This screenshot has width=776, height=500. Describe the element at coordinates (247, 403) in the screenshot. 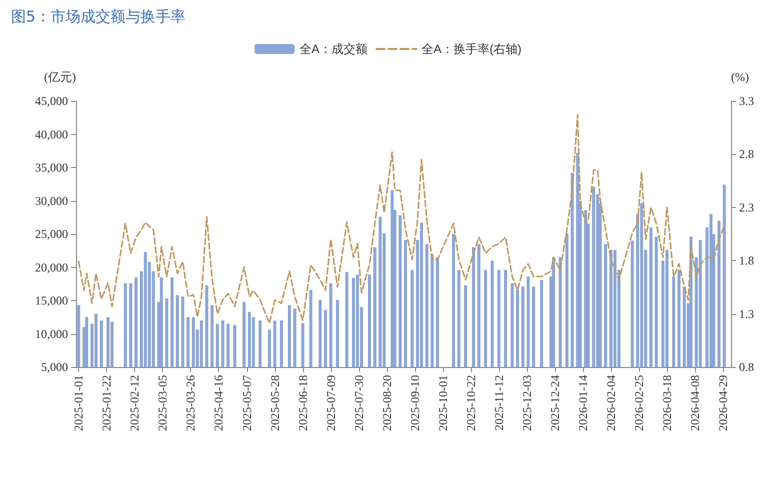

I see `x-tick-label: 2025-05-07` at that location.